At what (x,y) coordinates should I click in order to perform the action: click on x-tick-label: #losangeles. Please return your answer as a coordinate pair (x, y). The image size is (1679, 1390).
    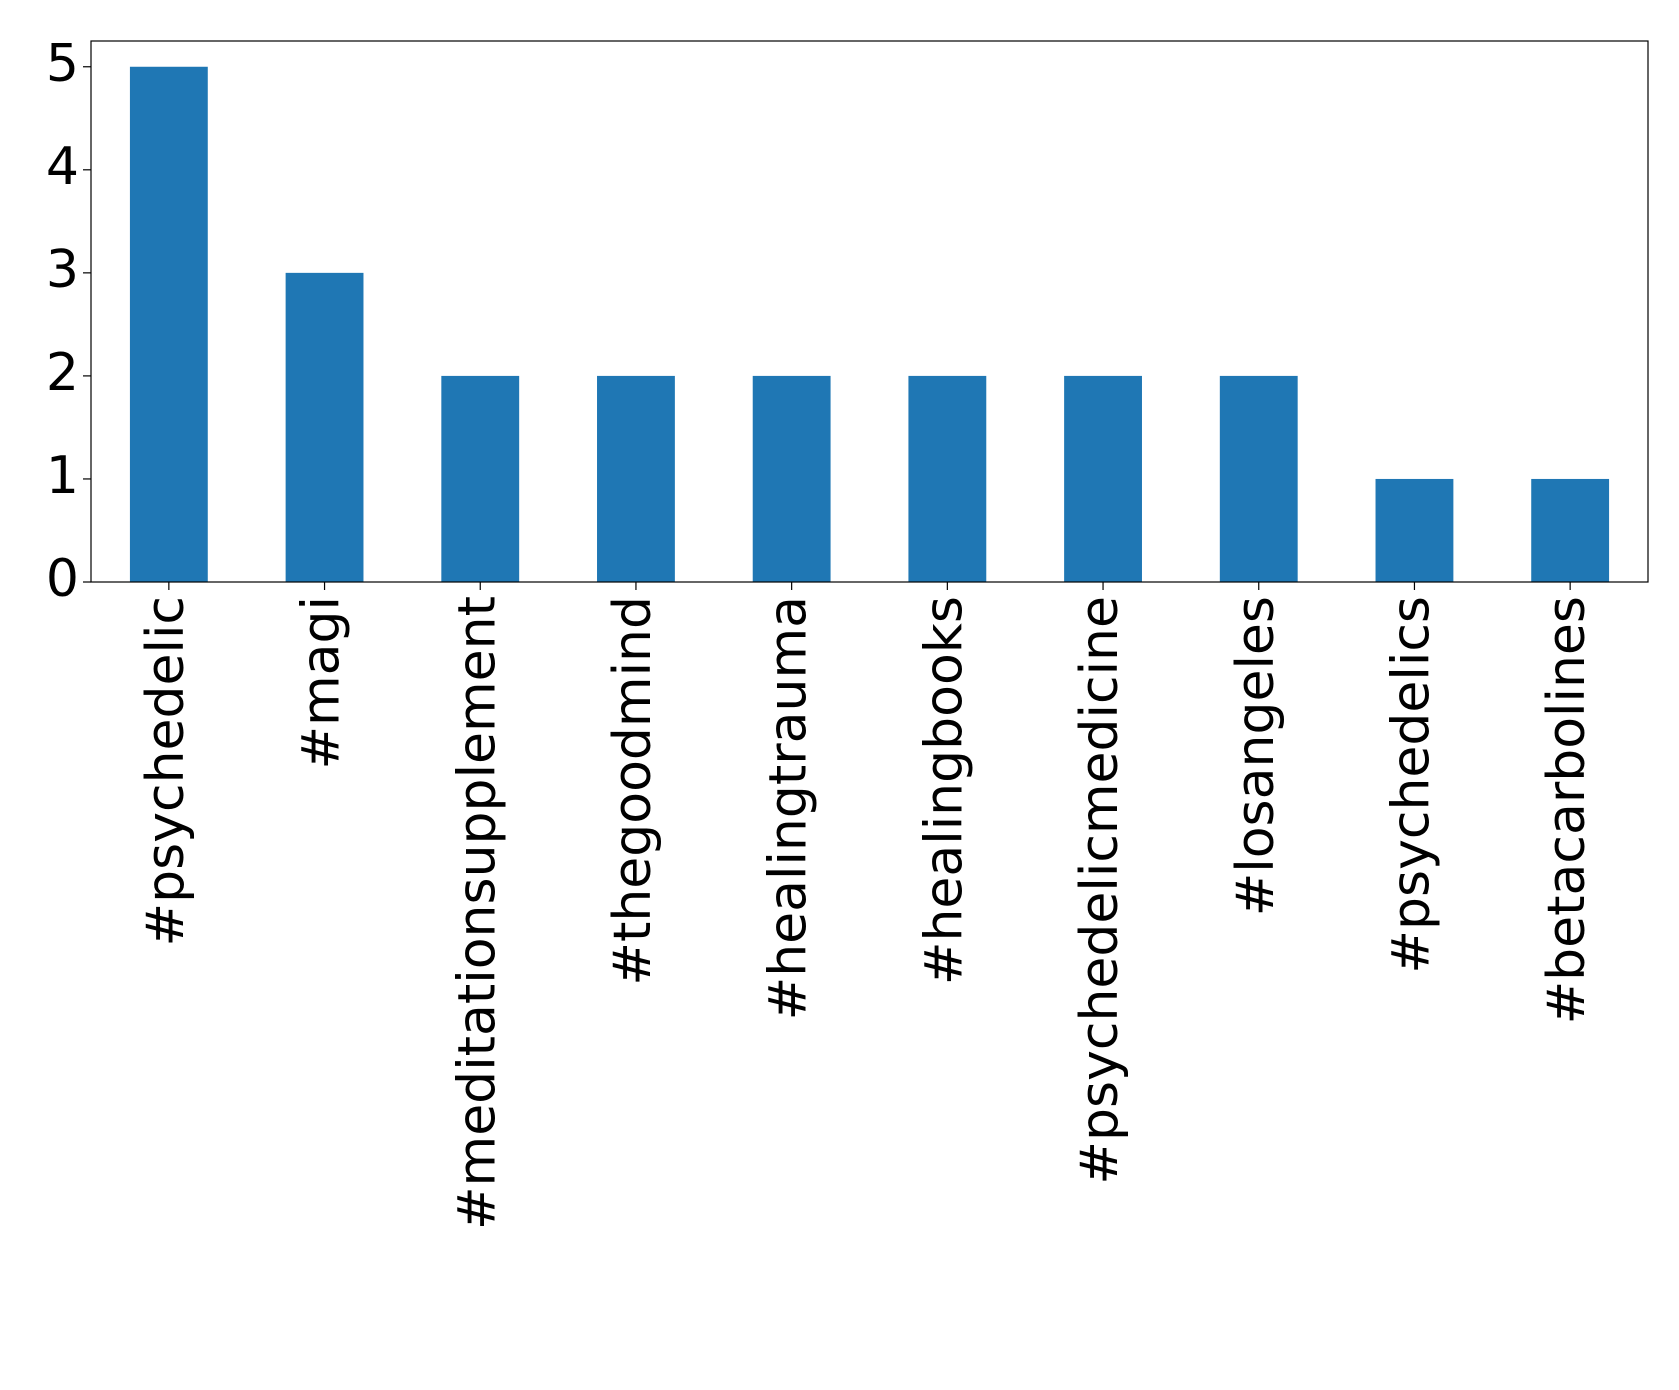
    Looking at the image, I should click on (1256, 756).